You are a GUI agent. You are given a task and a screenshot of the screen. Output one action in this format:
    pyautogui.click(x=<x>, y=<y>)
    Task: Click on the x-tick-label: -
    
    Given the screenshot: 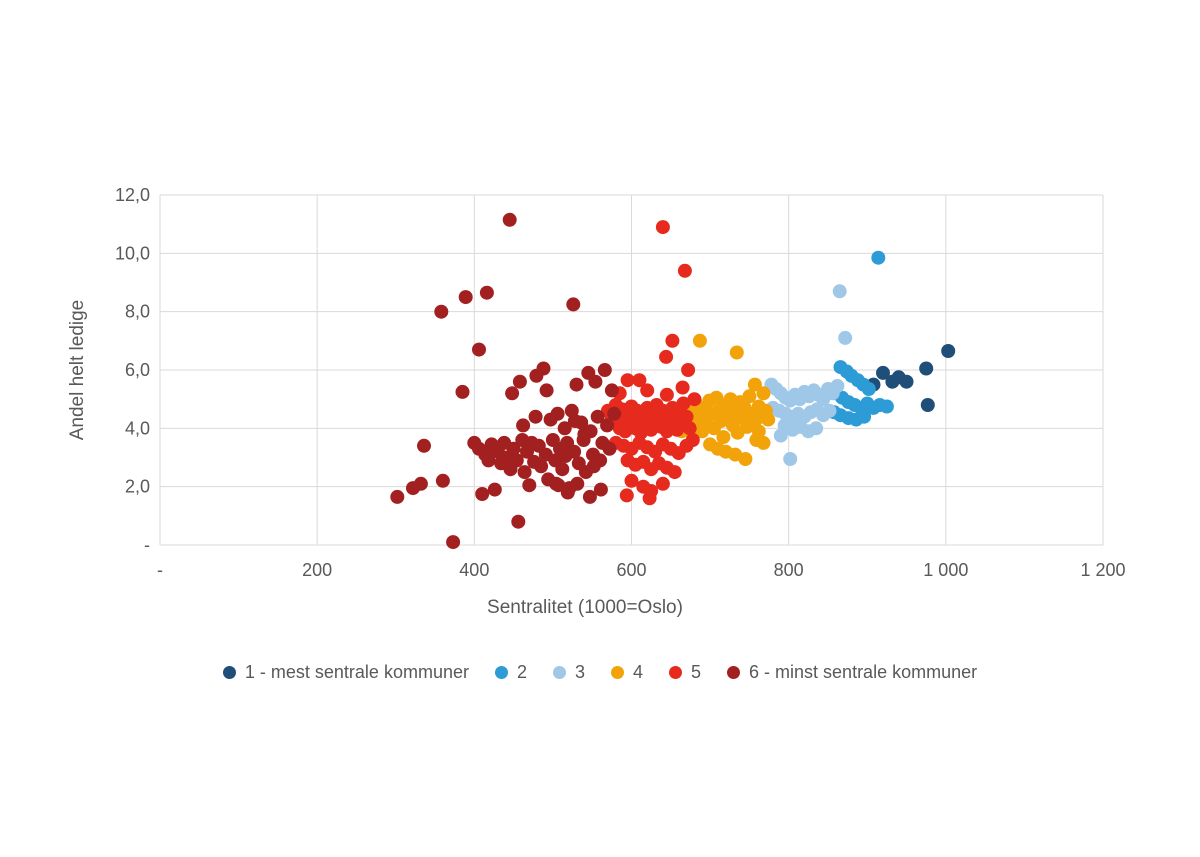 What is the action you would take?
    pyautogui.click(x=160, y=570)
    